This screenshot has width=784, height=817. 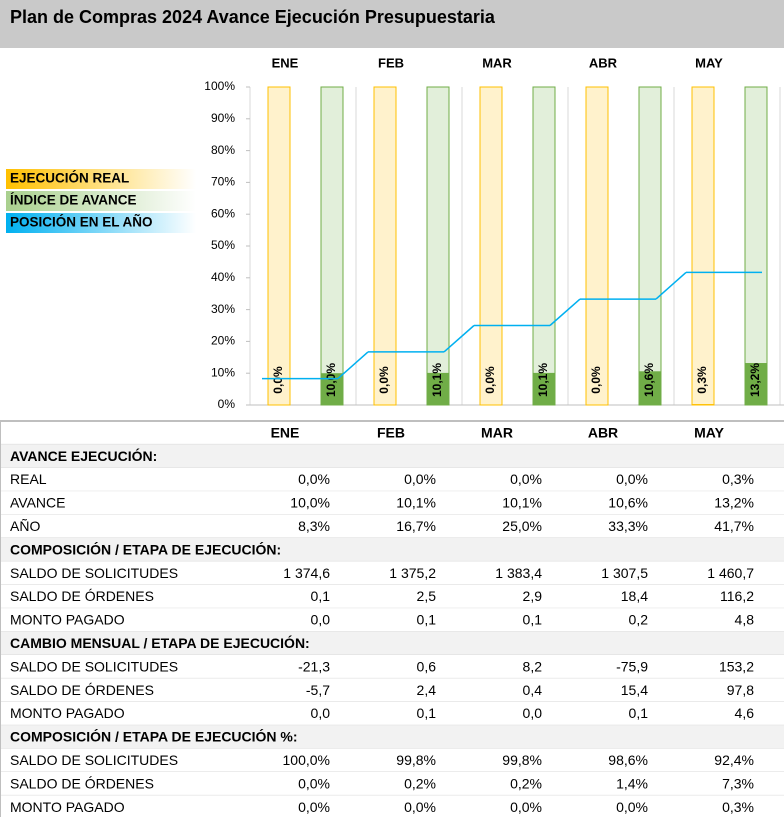 What do you see at coordinates (145, 548) in the screenshot?
I see `section-title: COMPOSICIÓN / ETAPA DE EJECUCIÓN:` at bounding box center [145, 548].